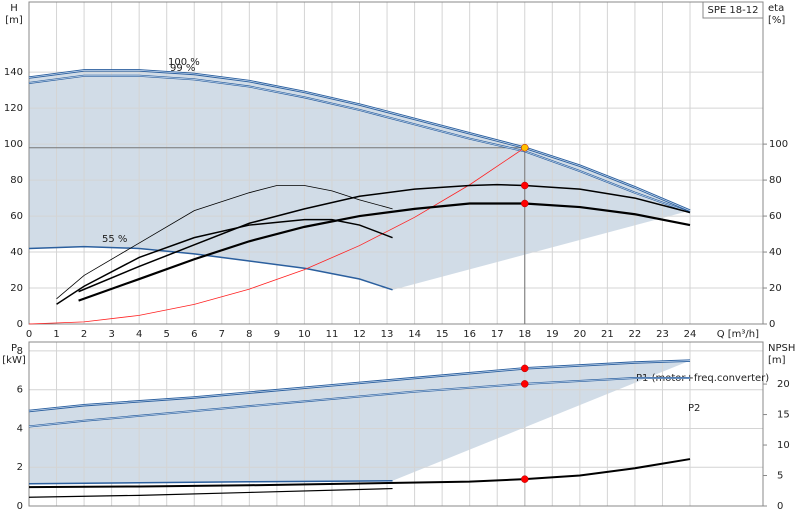 Image resolution: width=800 pixels, height=520 pixels. What do you see at coordinates (194, 334) in the screenshot?
I see `x-tick-label: 6` at bounding box center [194, 334].